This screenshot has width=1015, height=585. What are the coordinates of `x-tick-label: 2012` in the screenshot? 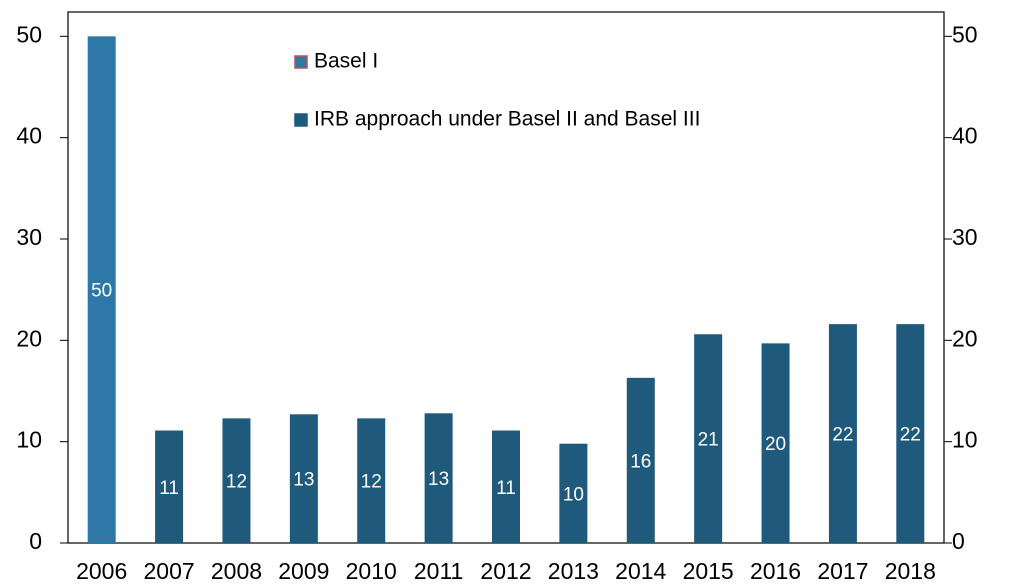 It's located at (505, 571).